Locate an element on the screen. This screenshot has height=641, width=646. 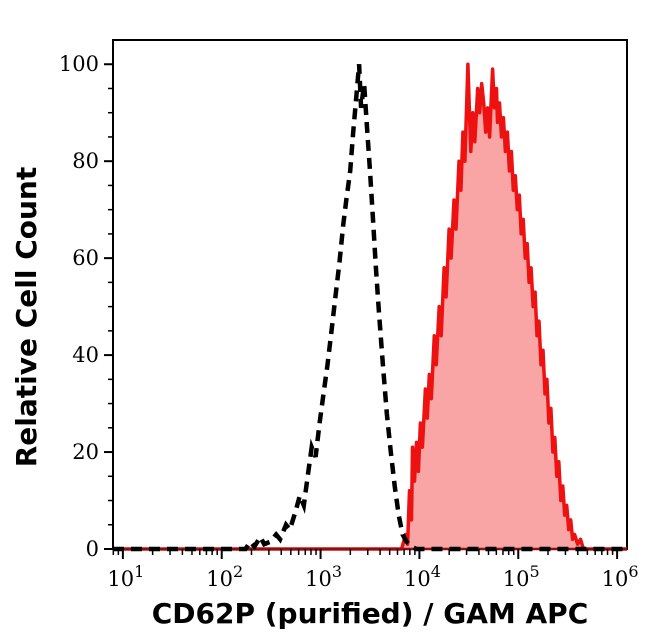
y-tick-label: 80 is located at coordinates (85, 161).